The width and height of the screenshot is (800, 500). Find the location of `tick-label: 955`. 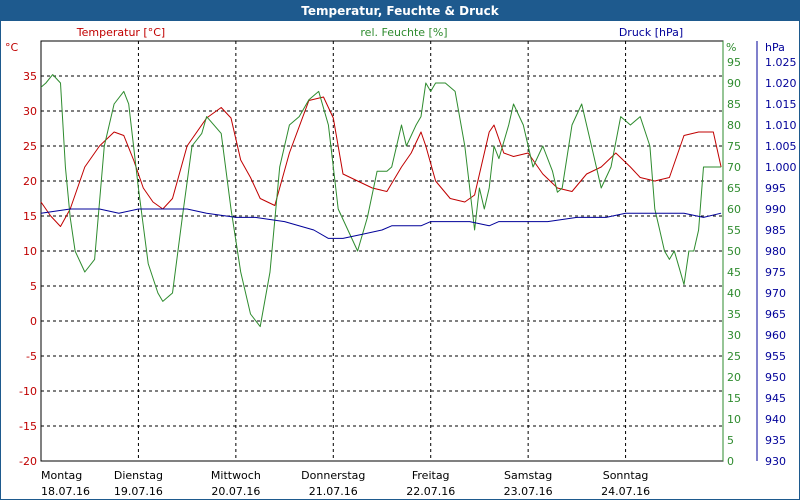

tick-label: 955 is located at coordinates (775, 356).